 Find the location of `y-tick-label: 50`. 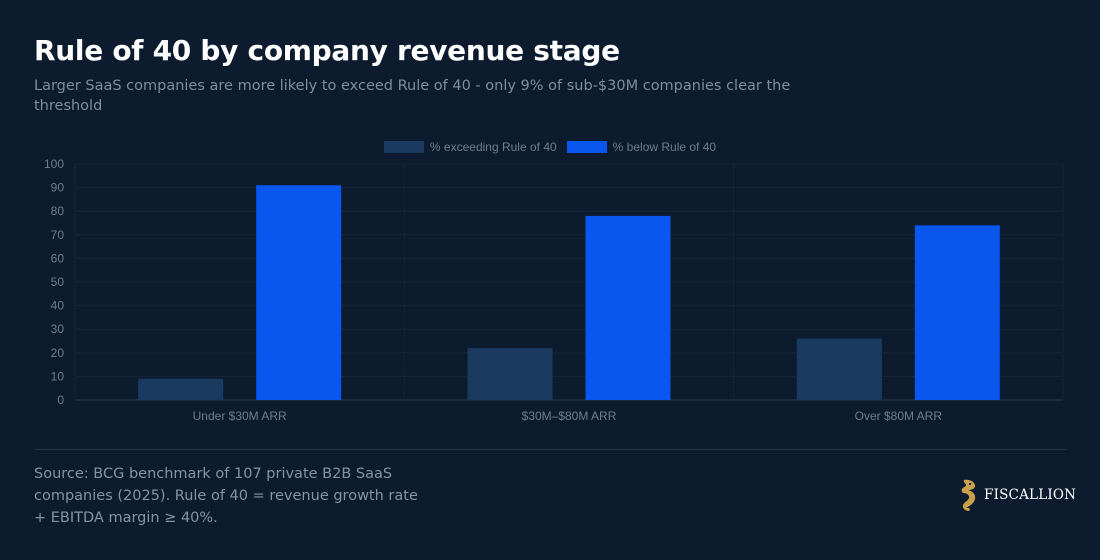

y-tick-label: 50 is located at coordinates (58, 282).